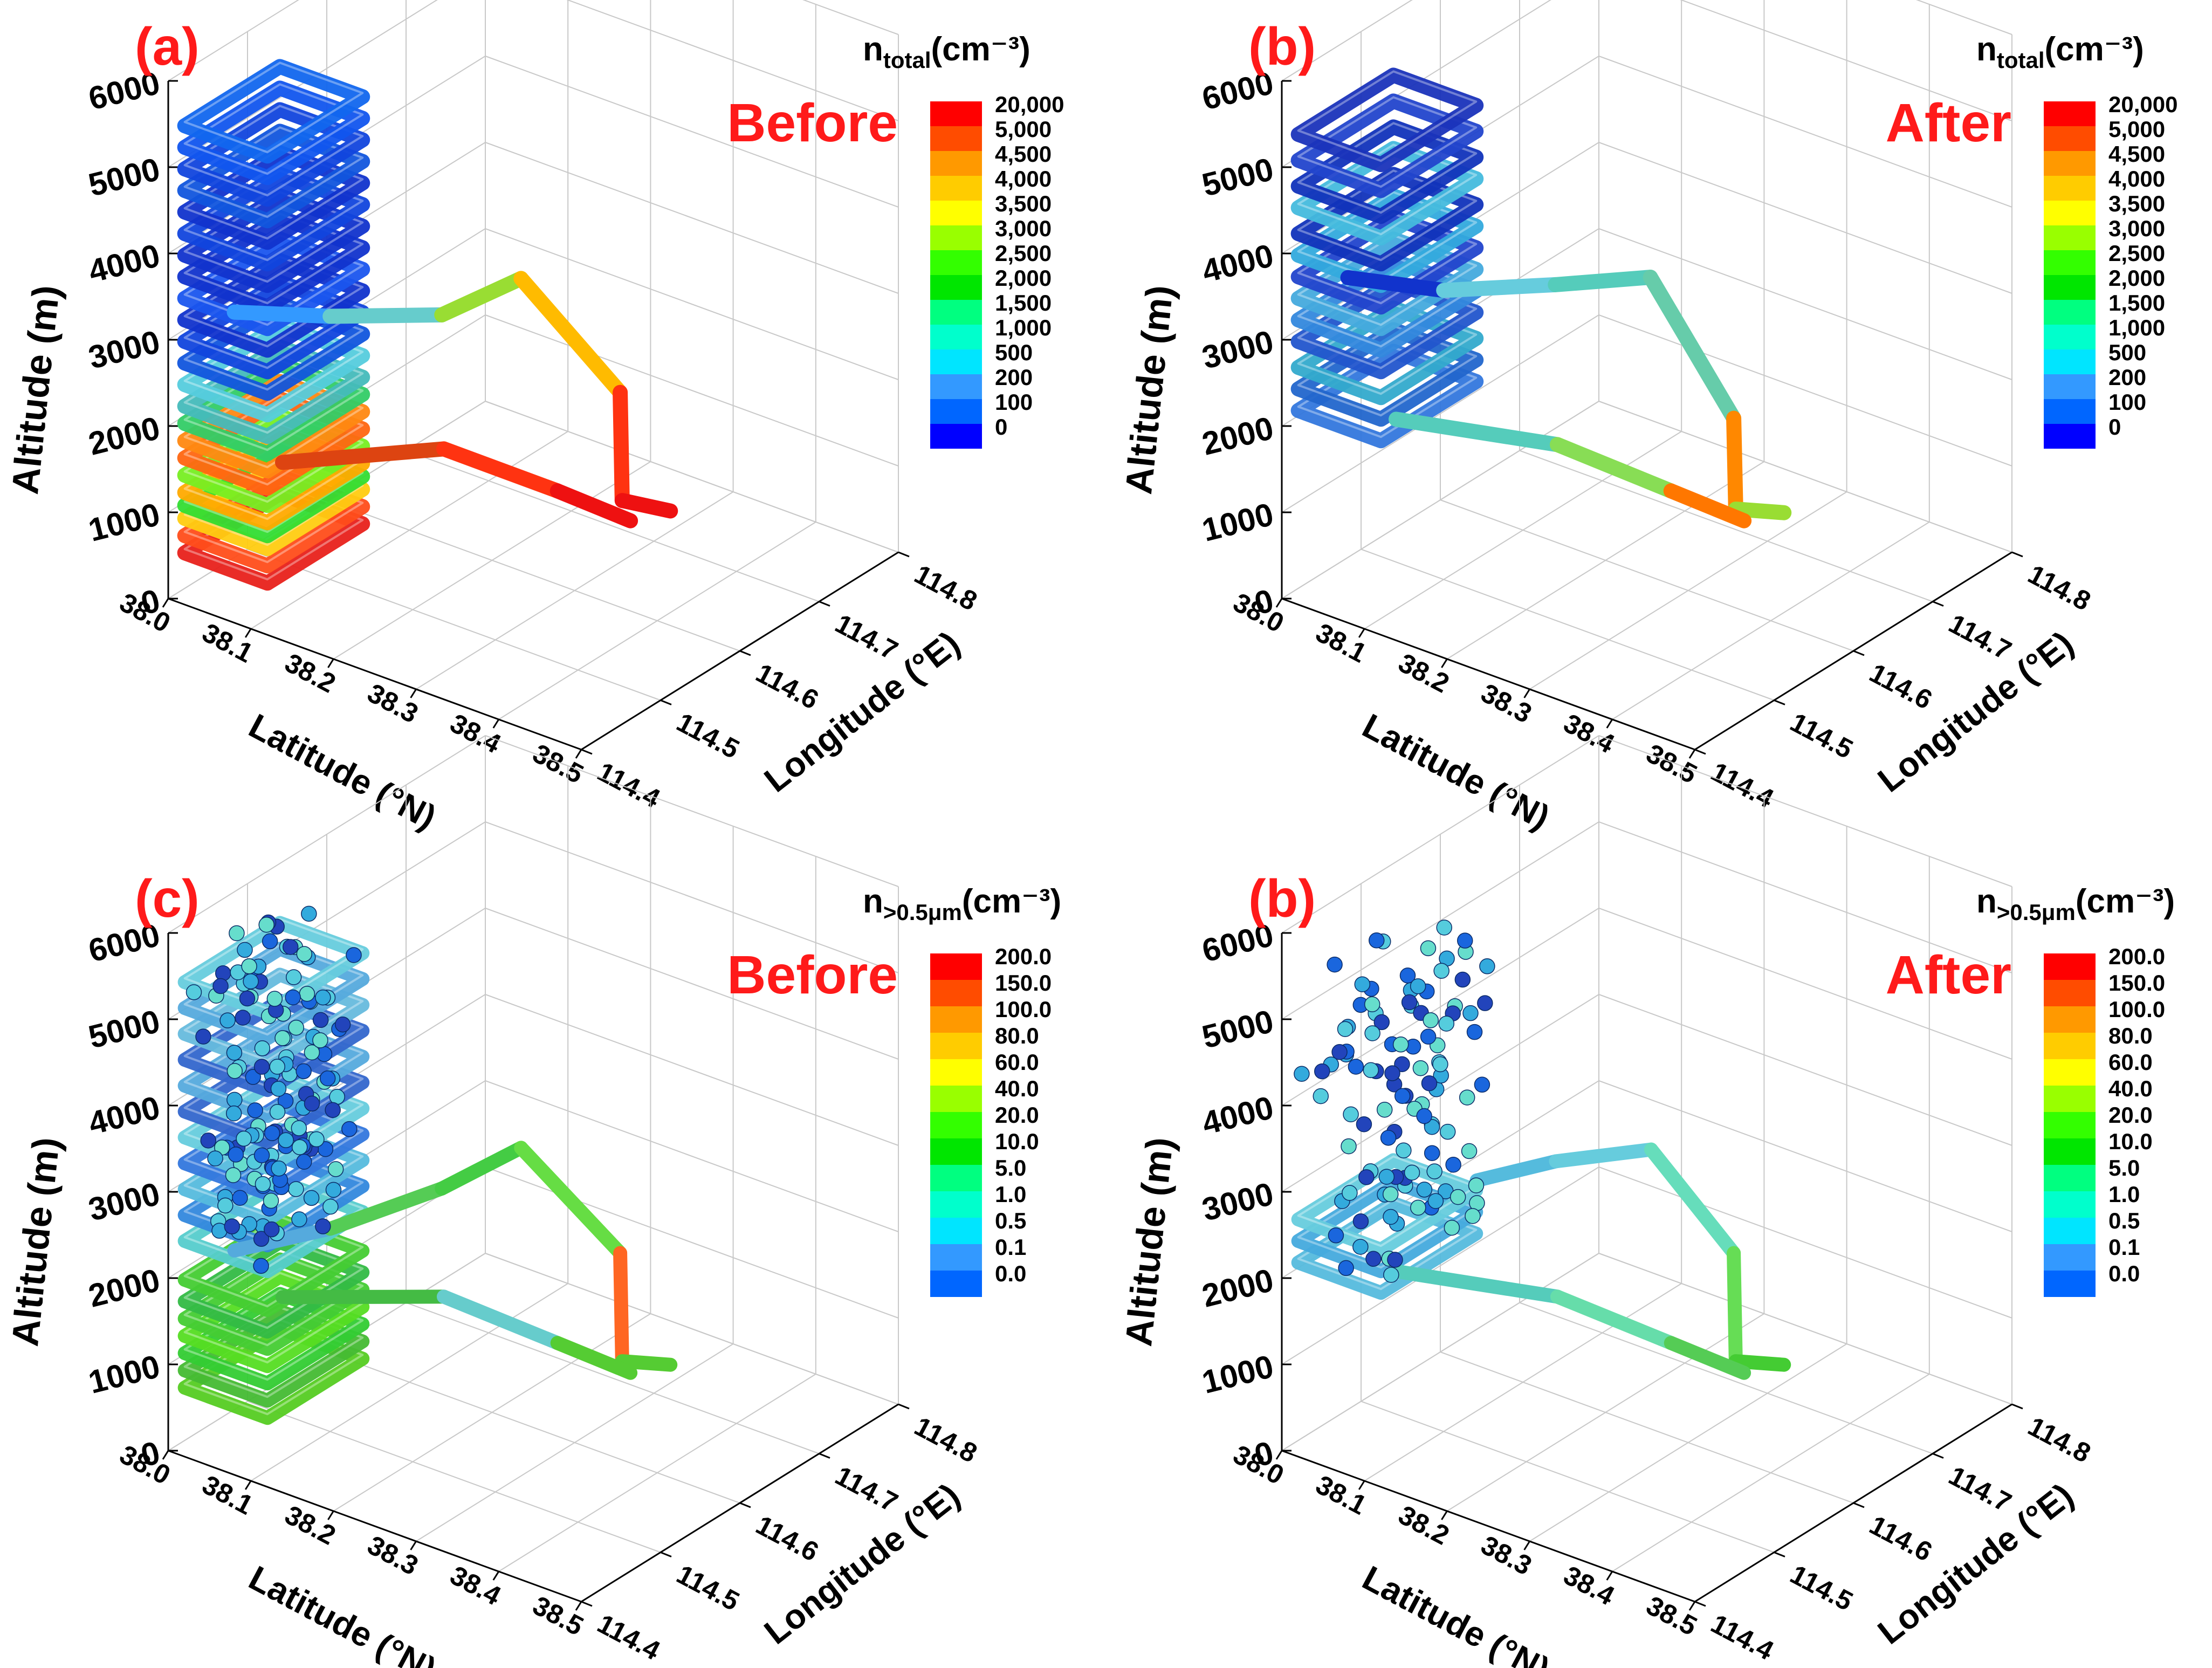 The image size is (2212, 1668). What do you see at coordinates (2142, 104) in the screenshot?
I see `colorbar-tick-label: 20,000` at bounding box center [2142, 104].